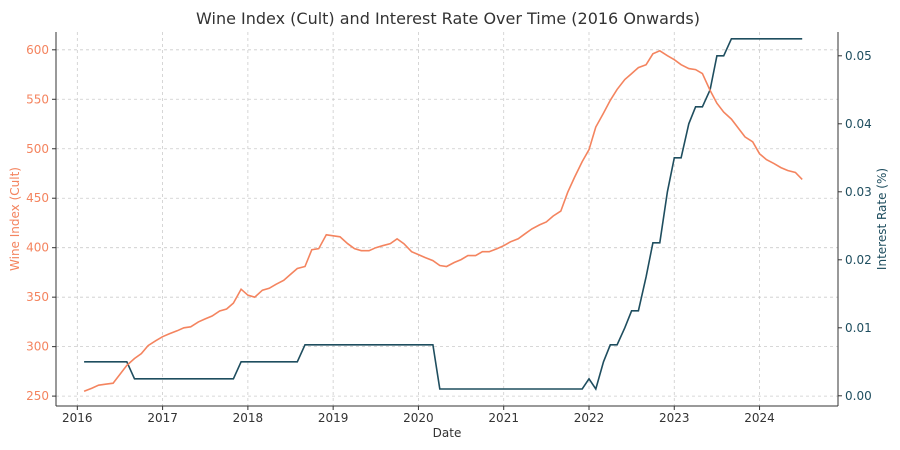 This screenshot has width=900, height=450. Describe the element at coordinates (37, 347) in the screenshot. I see `y-left-tick-label: 300` at that location.